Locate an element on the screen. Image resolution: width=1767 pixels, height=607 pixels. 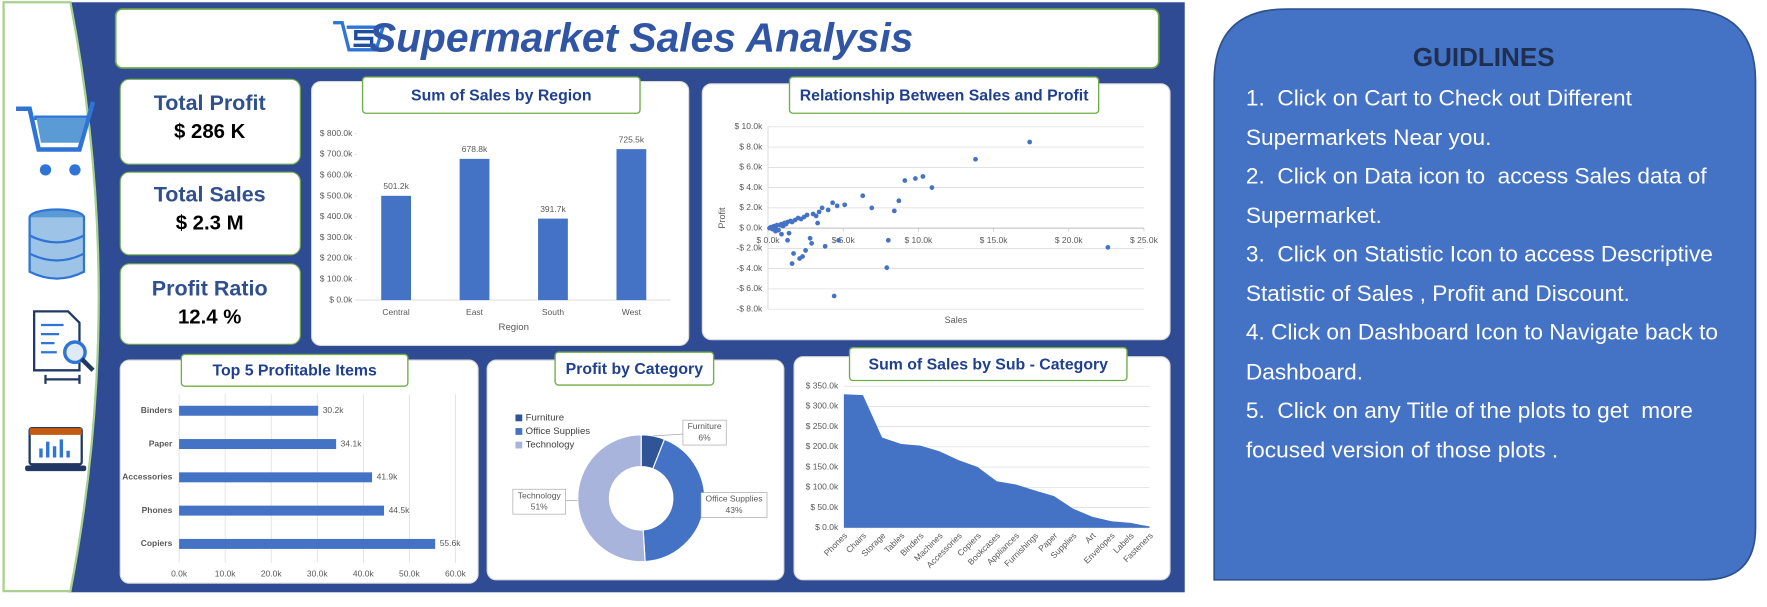
legend-label: Technology is located at coordinates (550, 445).